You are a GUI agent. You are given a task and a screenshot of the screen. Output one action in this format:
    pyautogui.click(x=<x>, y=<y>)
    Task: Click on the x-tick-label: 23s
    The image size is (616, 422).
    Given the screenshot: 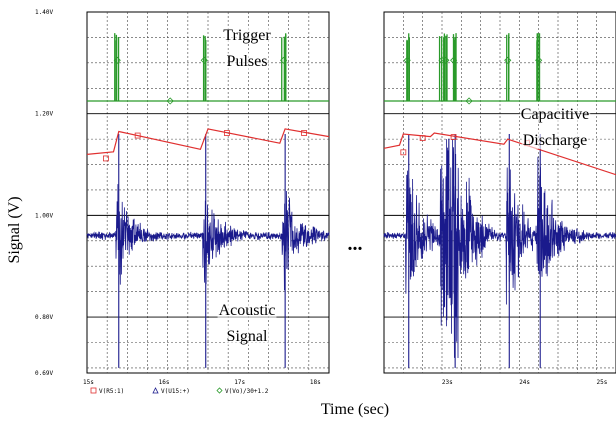 What is the action you would take?
    pyautogui.click(x=447, y=382)
    